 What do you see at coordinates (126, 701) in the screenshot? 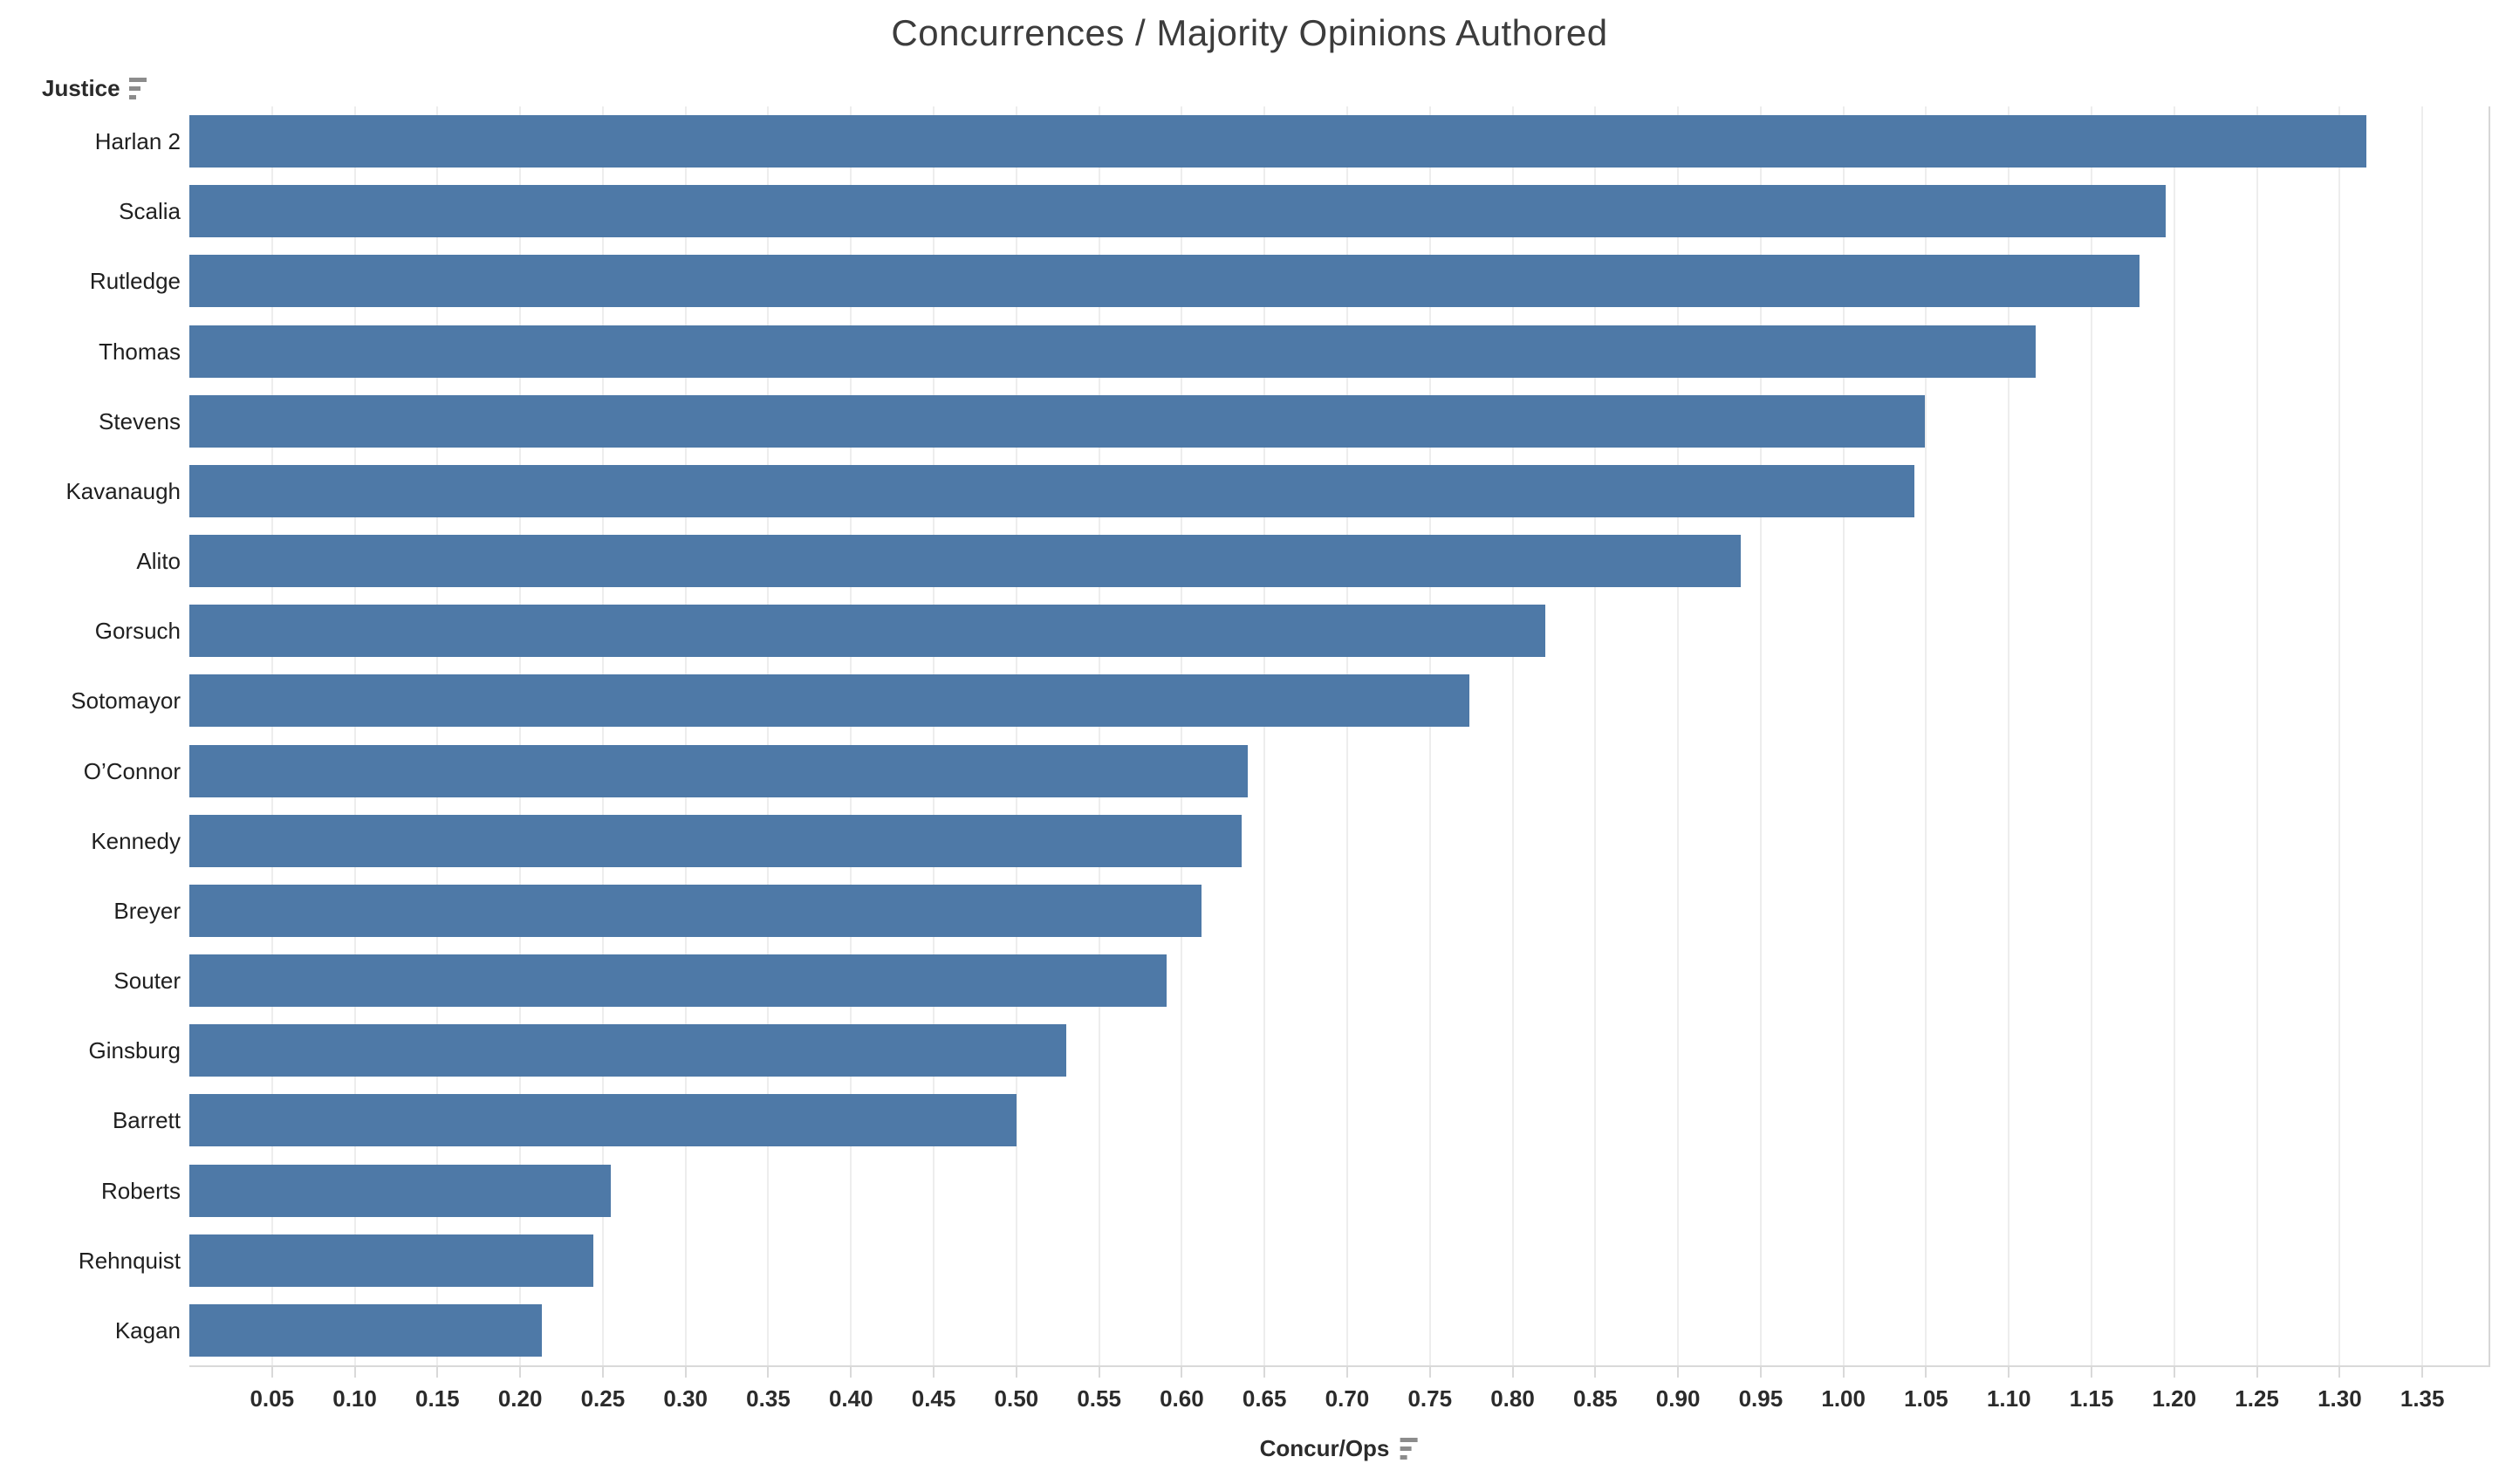
I see `y-axis-label-sotomayor: Sotomayor` at bounding box center [126, 701].